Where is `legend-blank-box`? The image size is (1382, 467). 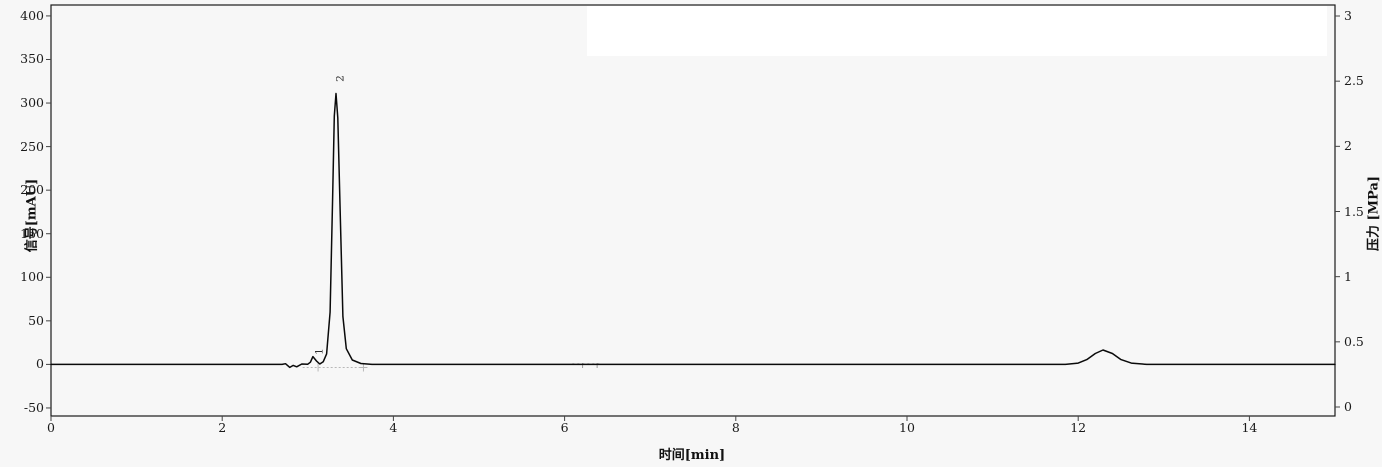
legend-blank-box is located at coordinates (957, 31).